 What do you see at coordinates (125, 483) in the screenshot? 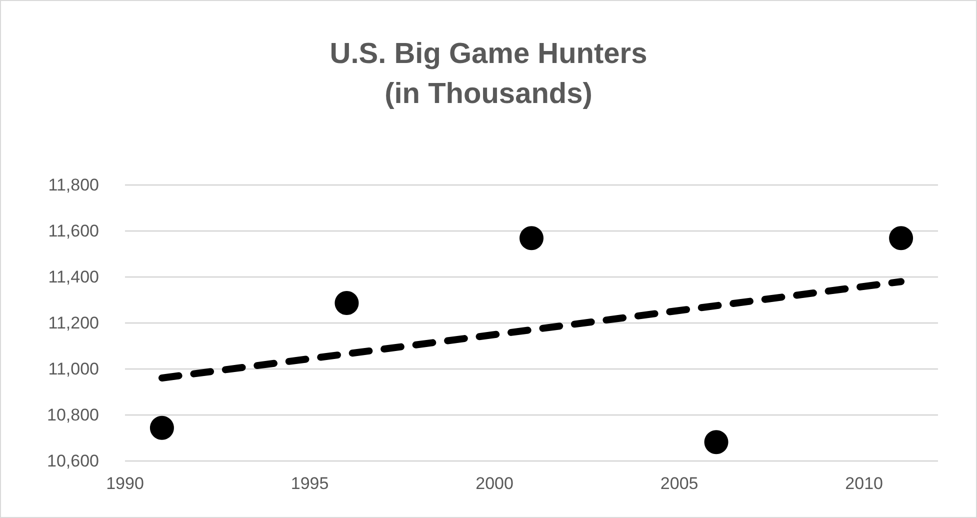
I see `x-tick-label: 1990` at bounding box center [125, 483].